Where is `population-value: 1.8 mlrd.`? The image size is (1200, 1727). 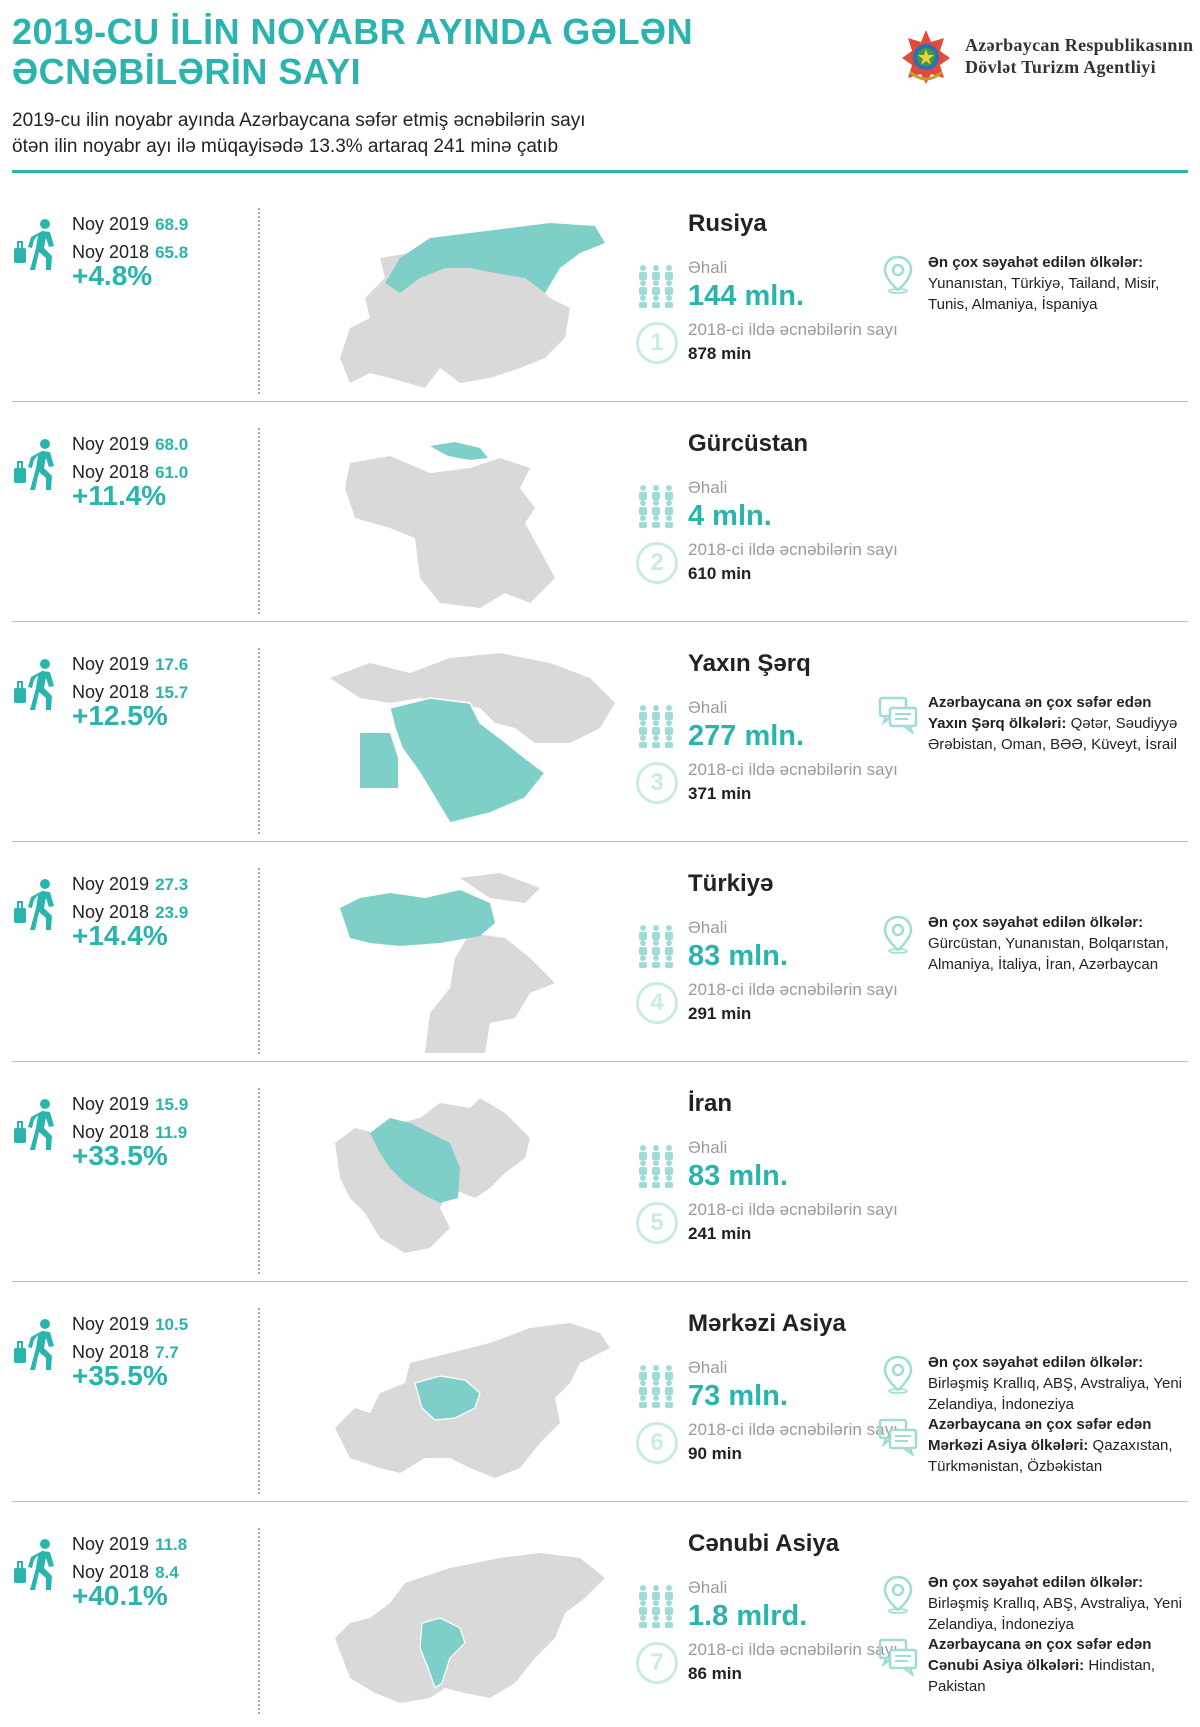 population-value: 1.8 mlrd. is located at coordinates (748, 1616).